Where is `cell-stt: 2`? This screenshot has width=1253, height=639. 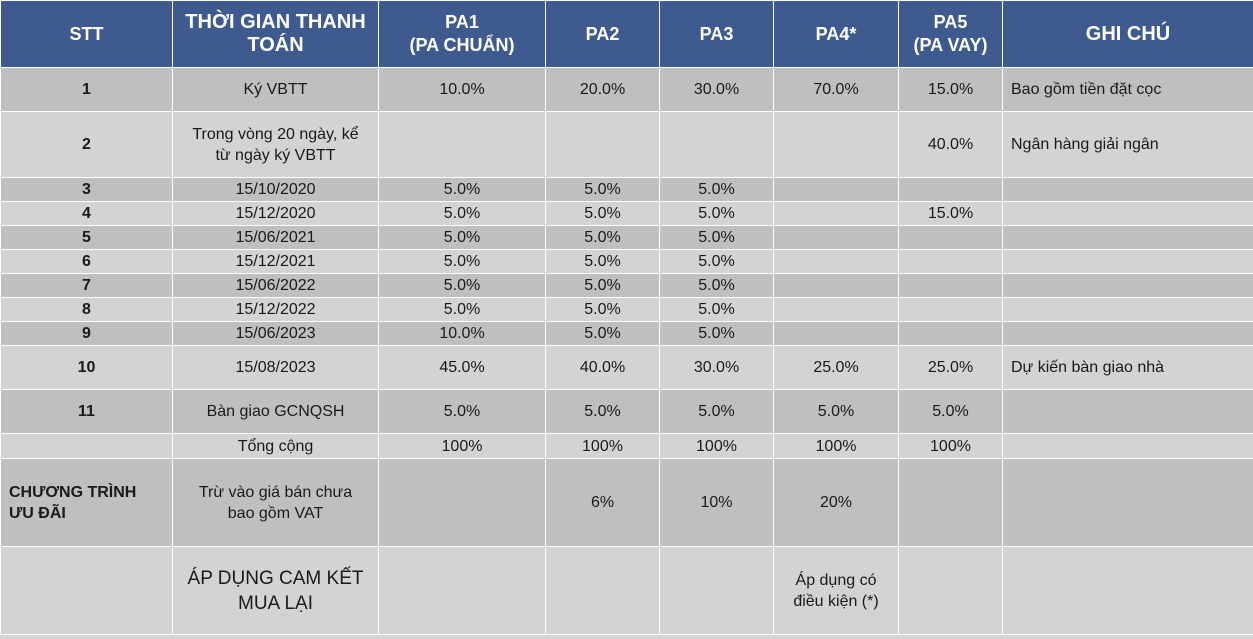 cell-stt: 2 is located at coordinates (86, 144).